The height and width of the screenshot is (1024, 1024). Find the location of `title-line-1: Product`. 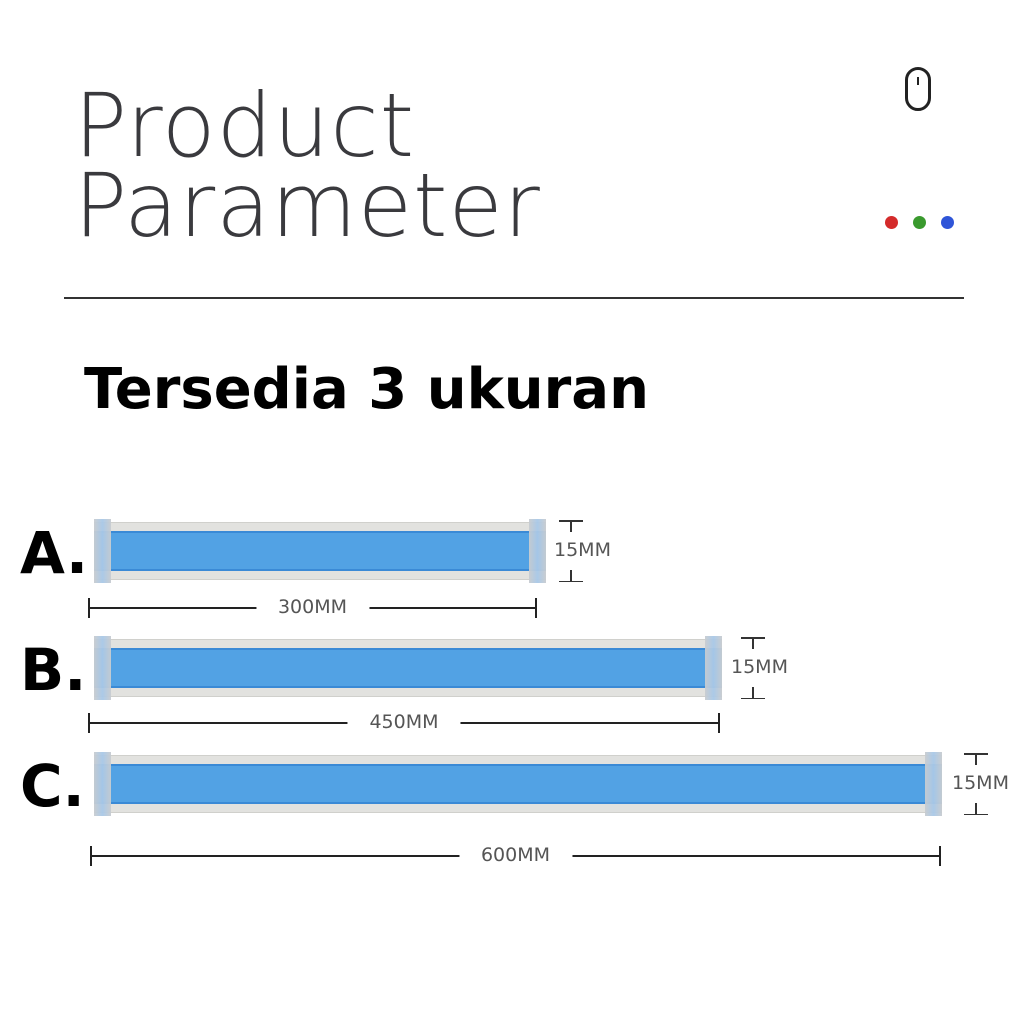

title-line-1: Product is located at coordinates (245, 125).